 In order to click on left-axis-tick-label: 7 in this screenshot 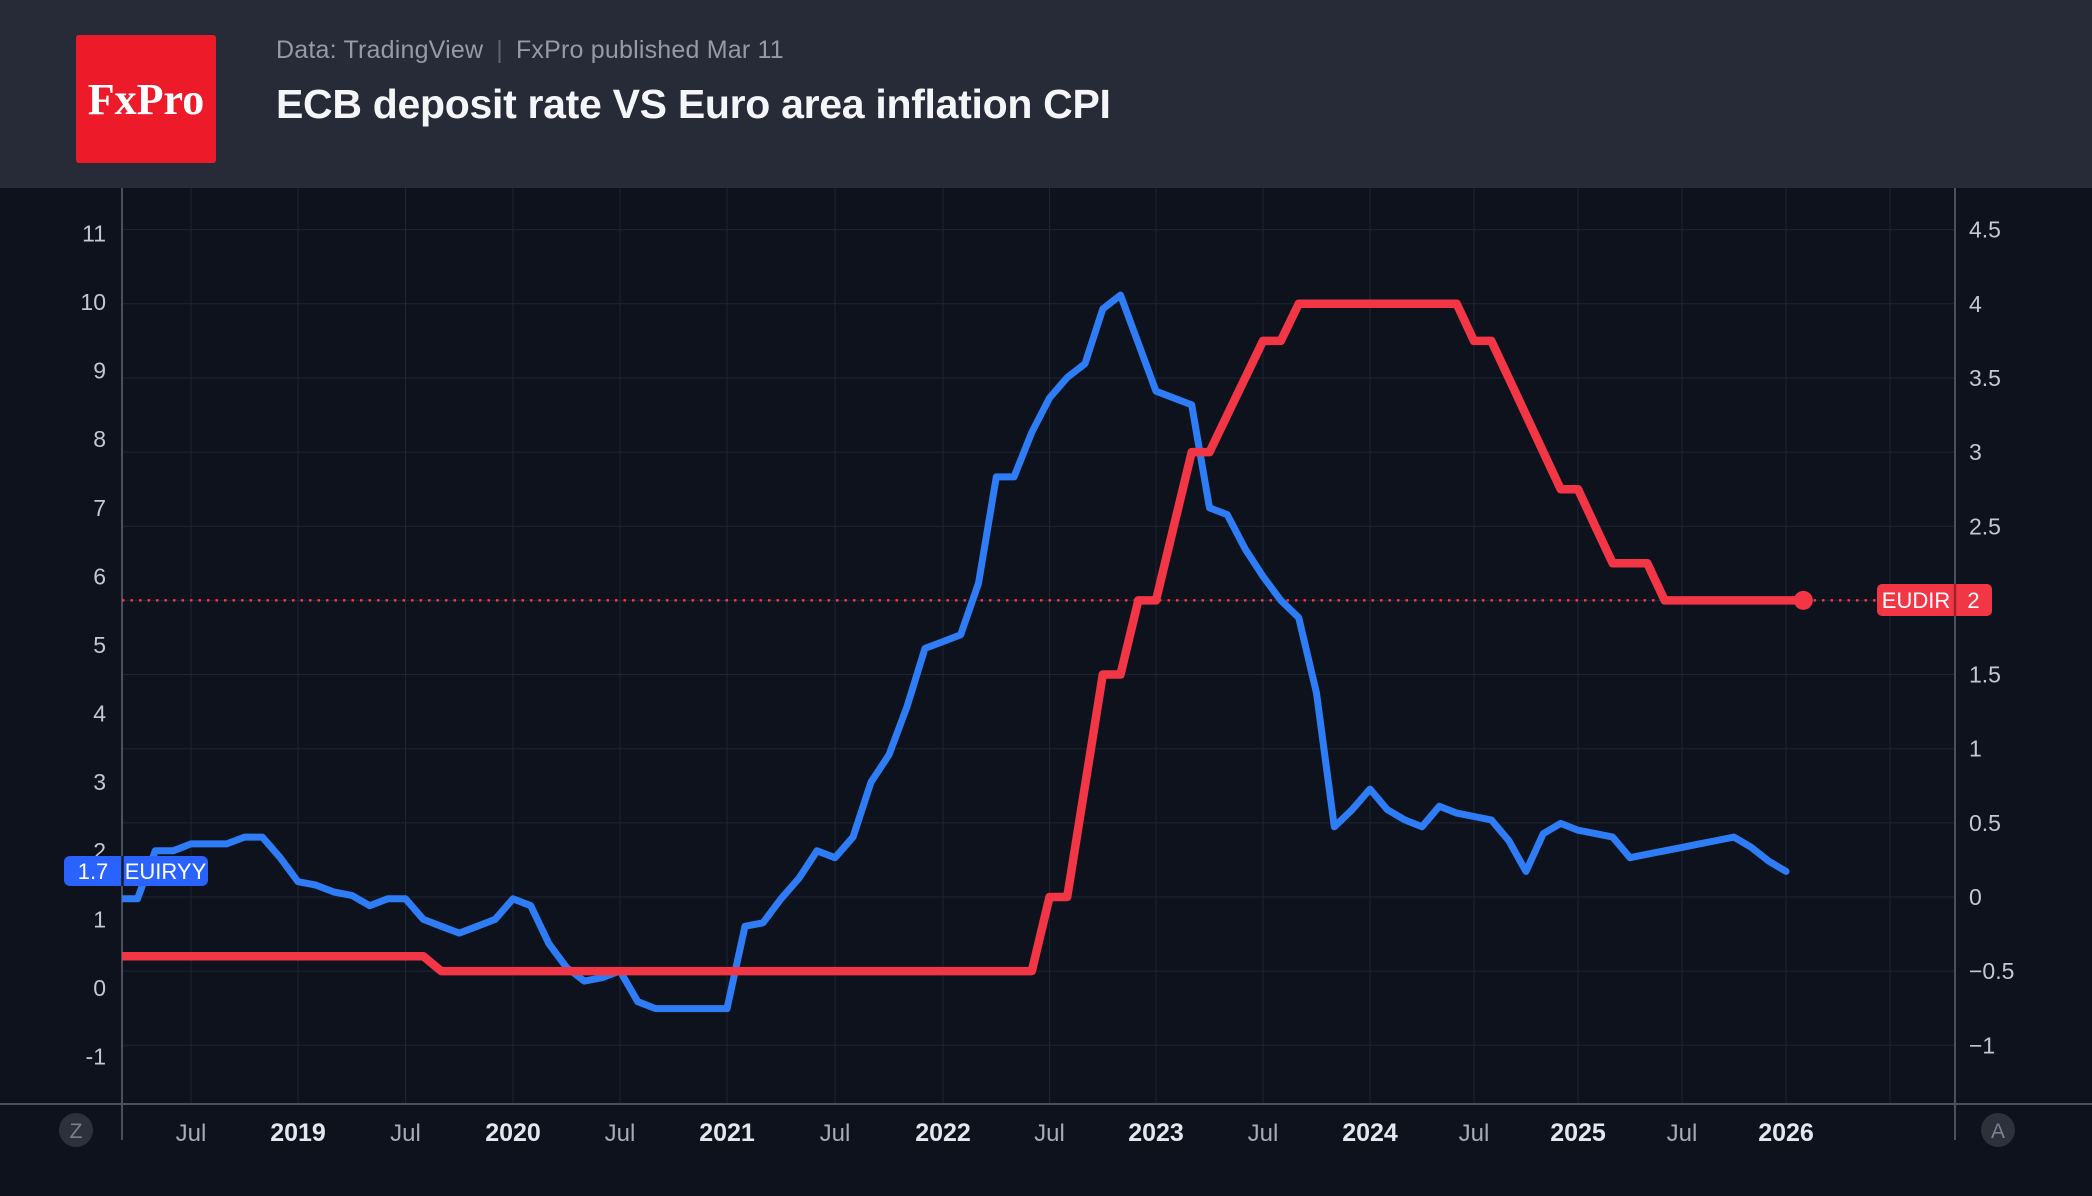, I will do `click(99, 508)`.